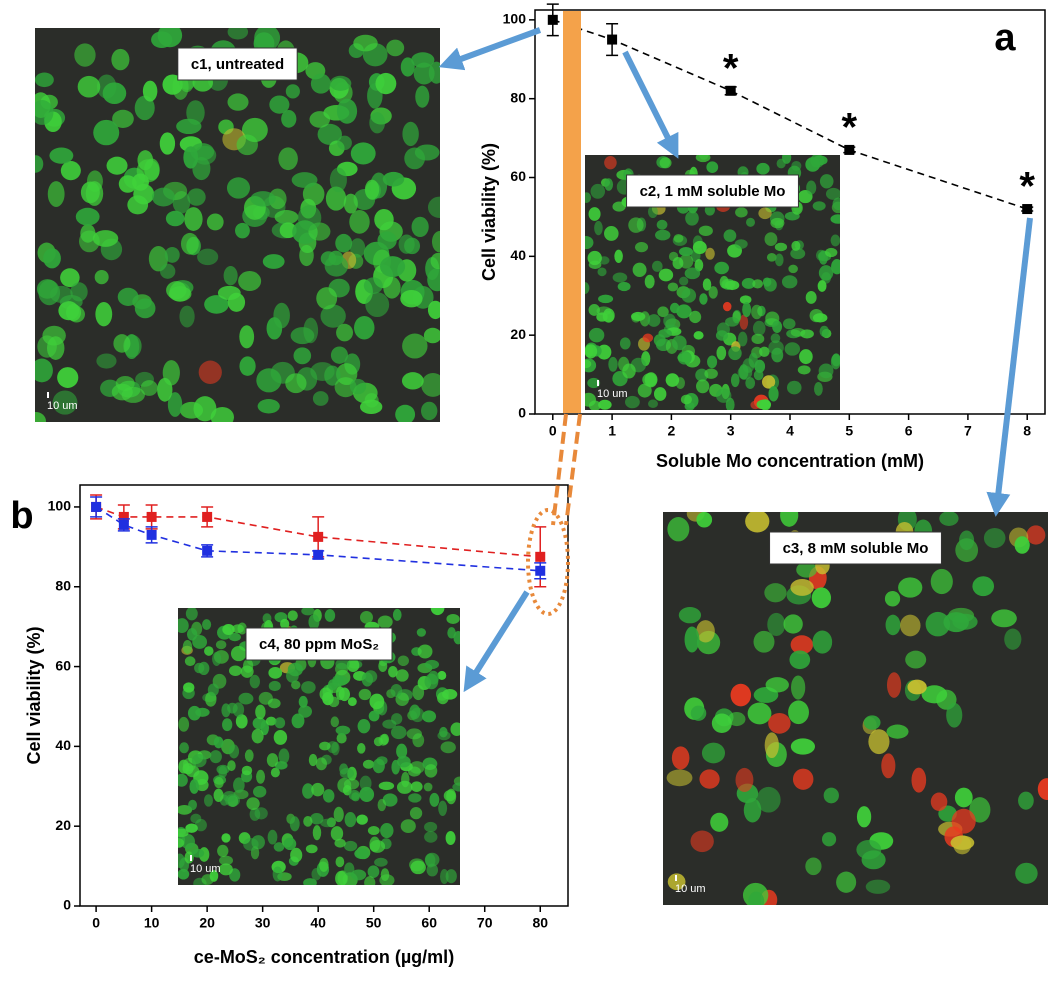  Describe the element at coordinates (263, 923) in the screenshot. I see `x-tick-label: 30` at that location.